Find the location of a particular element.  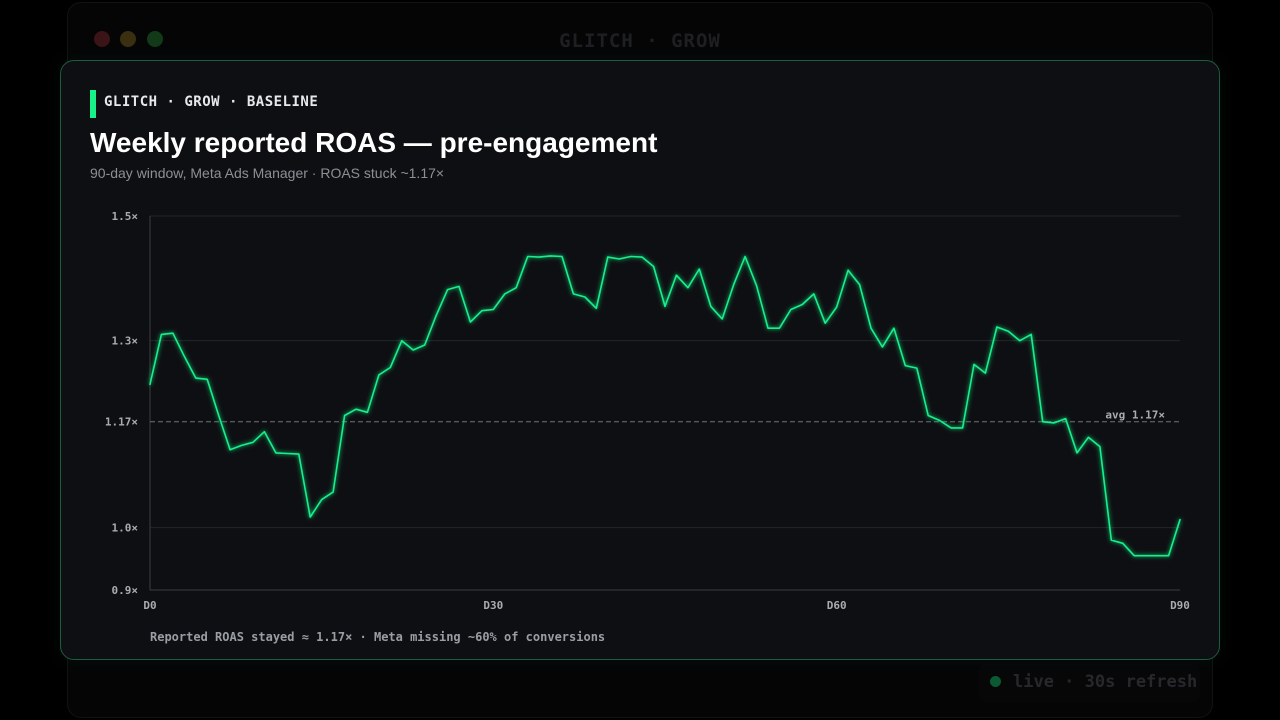

y-tick-label: 1.5× is located at coordinates (125, 216).